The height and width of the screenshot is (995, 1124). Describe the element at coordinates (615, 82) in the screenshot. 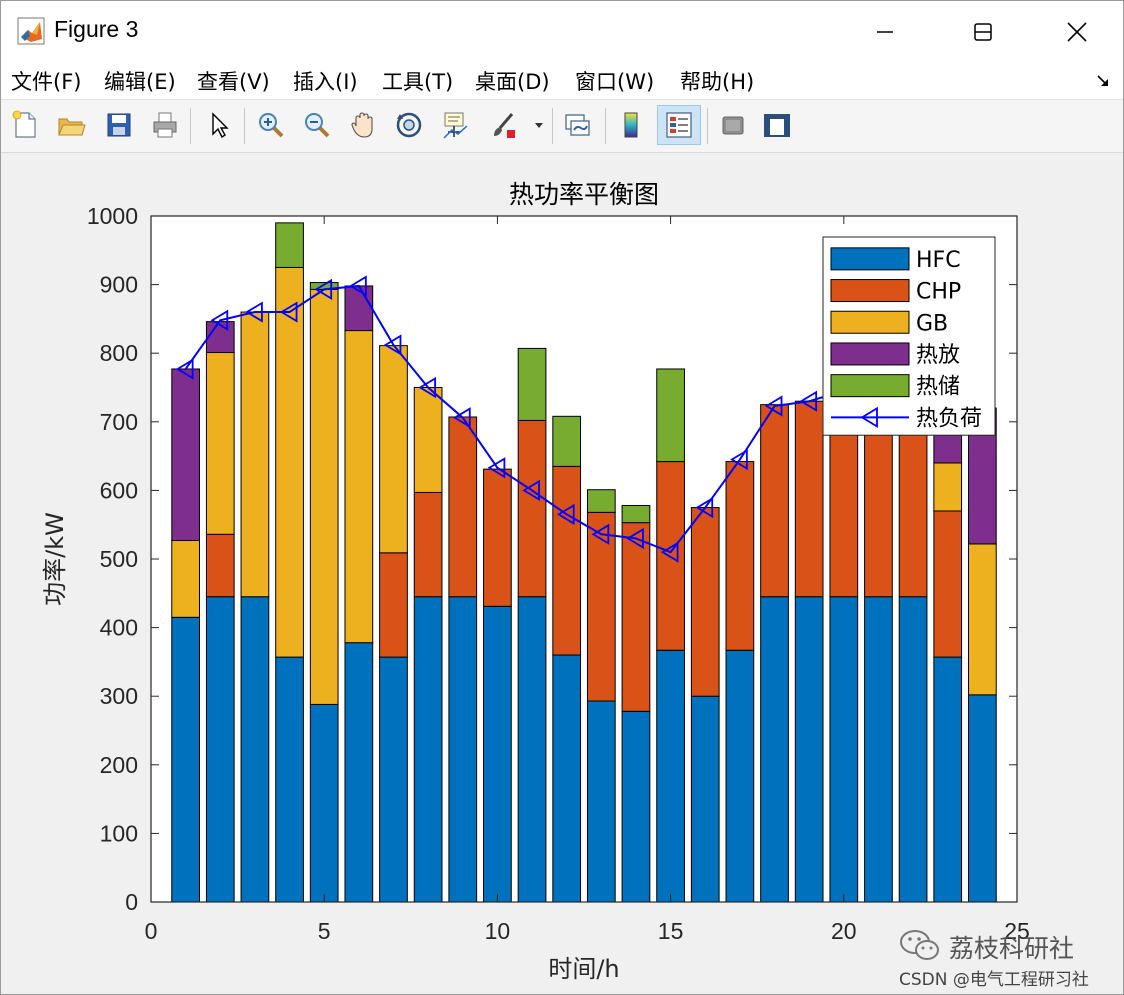

I see `menu-window: 窗口(W)` at that location.